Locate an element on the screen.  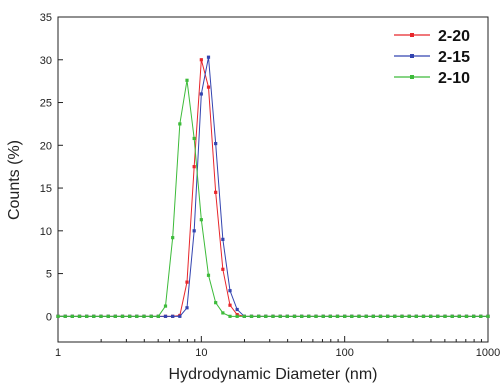
legend-label: 2-10 is located at coordinates (454, 78).